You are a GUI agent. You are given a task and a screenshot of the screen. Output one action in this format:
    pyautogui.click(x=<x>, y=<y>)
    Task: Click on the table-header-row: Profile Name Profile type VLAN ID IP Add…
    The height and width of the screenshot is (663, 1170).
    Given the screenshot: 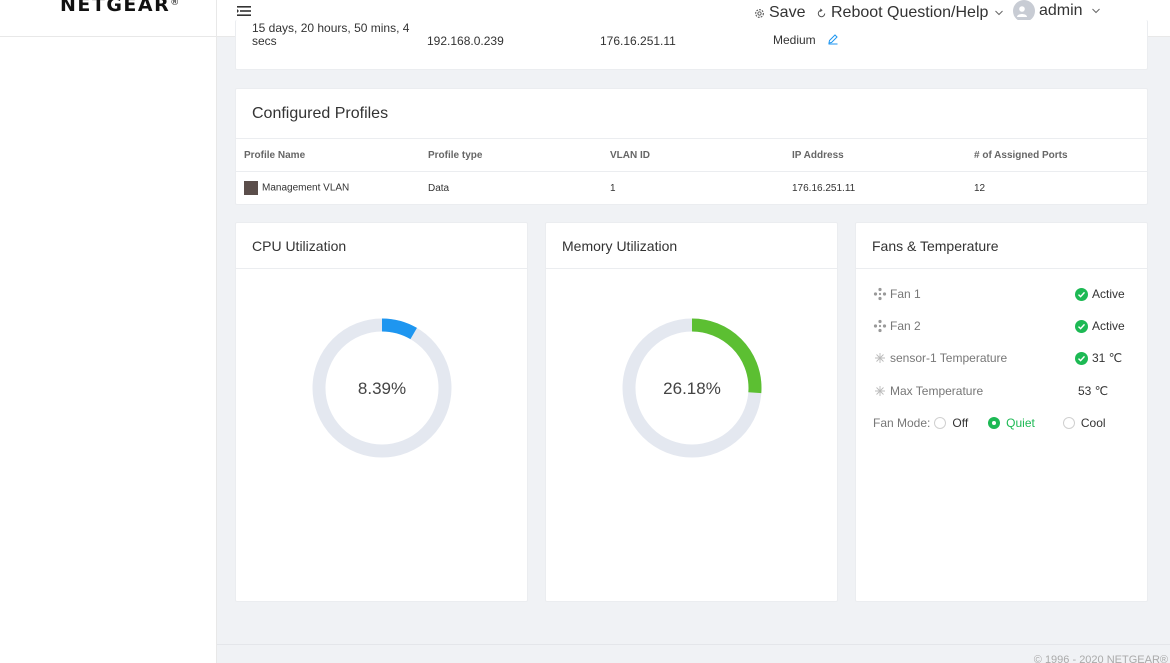 What is the action you would take?
    pyautogui.click(x=691, y=155)
    